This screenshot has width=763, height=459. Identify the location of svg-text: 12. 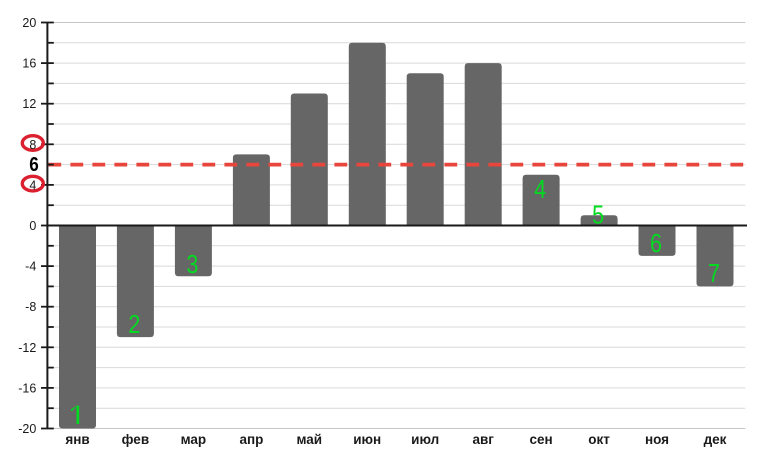
(29, 104).